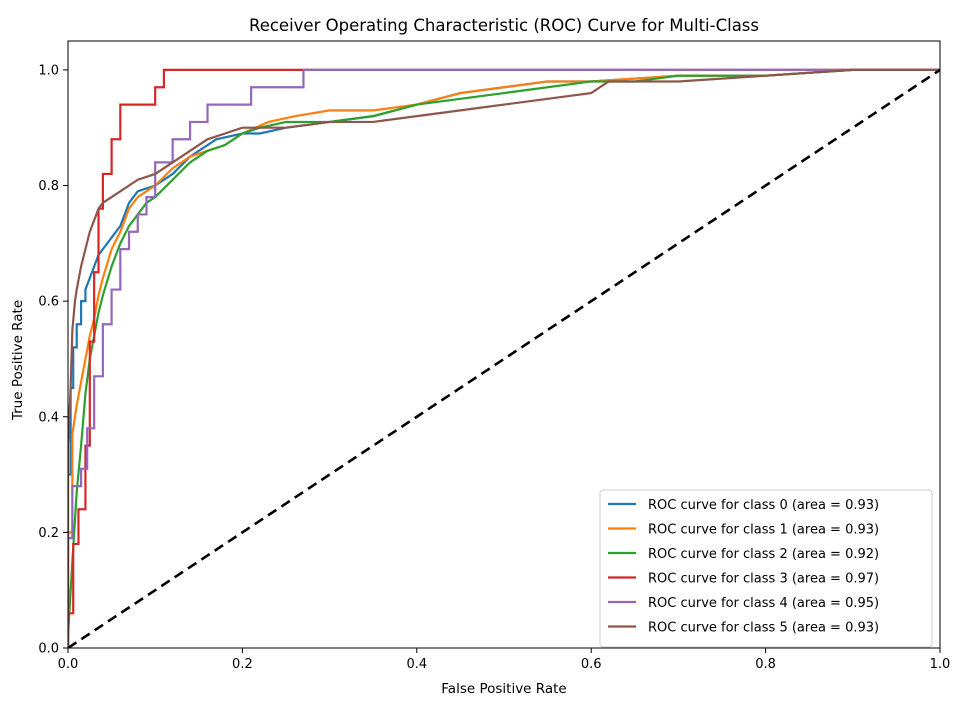  What do you see at coordinates (940, 664) in the screenshot?
I see `x-tick-label: 1.0` at bounding box center [940, 664].